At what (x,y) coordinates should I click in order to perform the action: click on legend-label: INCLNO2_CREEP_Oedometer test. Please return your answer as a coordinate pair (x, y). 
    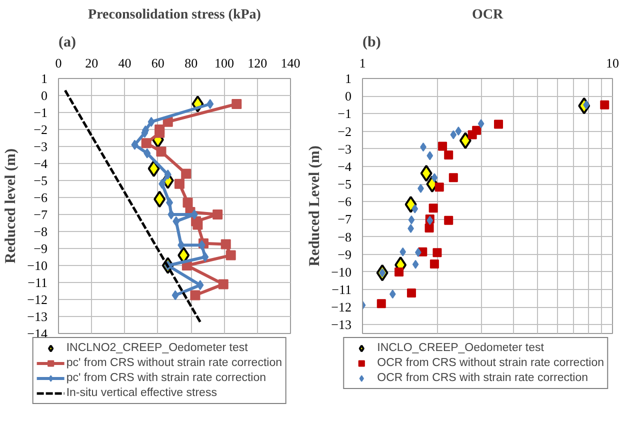
    Looking at the image, I should click on (157, 348).